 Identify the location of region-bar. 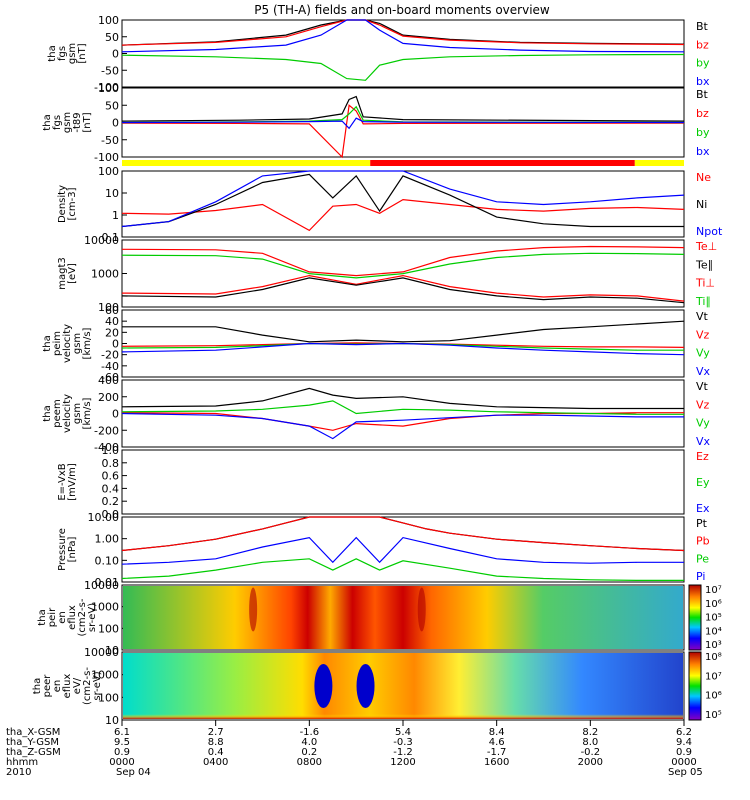
(403, 163).